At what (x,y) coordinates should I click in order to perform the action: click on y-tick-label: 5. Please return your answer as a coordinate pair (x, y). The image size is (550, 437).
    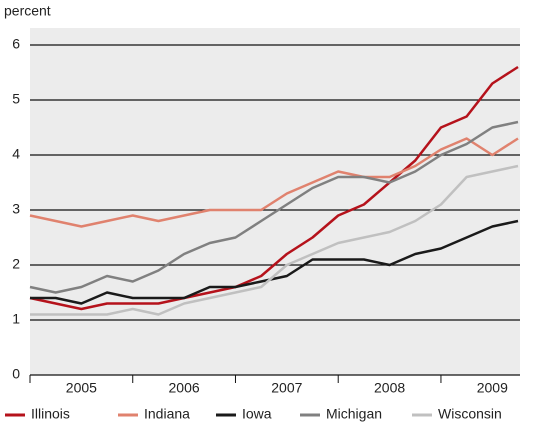
    Looking at the image, I should click on (16, 99).